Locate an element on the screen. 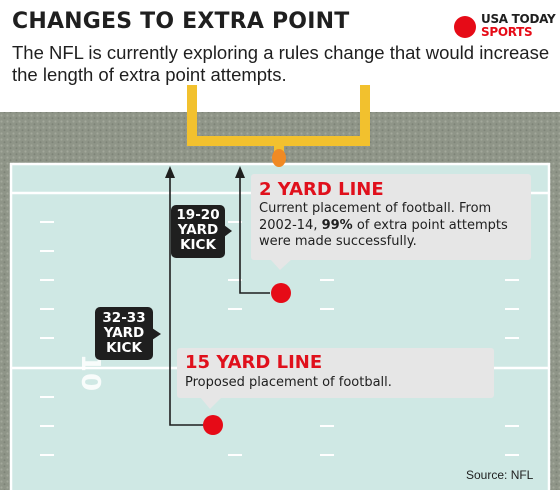  callout-title: 15 YARD LINE is located at coordinates (254, 362).